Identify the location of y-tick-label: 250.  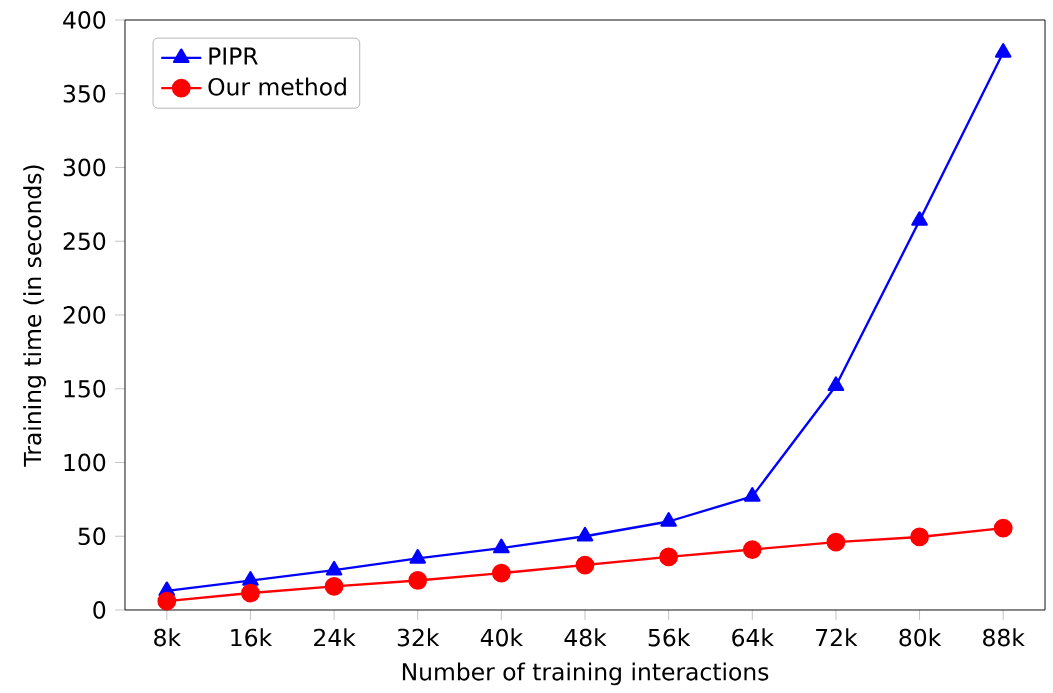
(84, 241).